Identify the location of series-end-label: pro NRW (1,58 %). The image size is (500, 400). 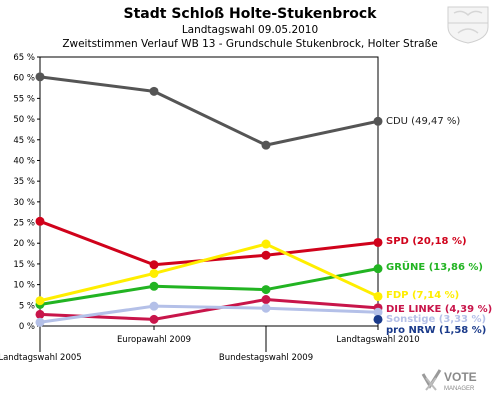
(436, 330).